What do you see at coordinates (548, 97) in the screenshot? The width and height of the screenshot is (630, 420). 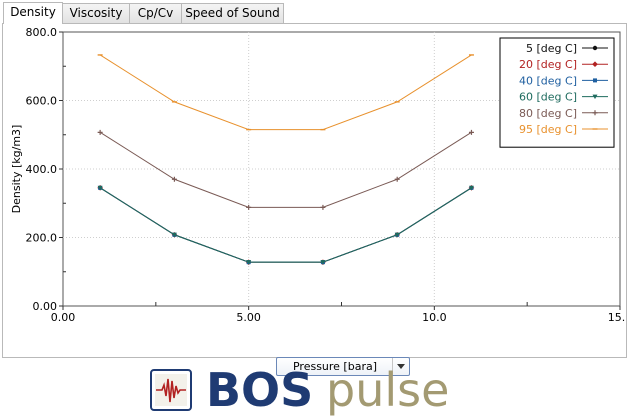 I see `legend-entry-label: 60 [deg C]` at bounding box center [548, 97].